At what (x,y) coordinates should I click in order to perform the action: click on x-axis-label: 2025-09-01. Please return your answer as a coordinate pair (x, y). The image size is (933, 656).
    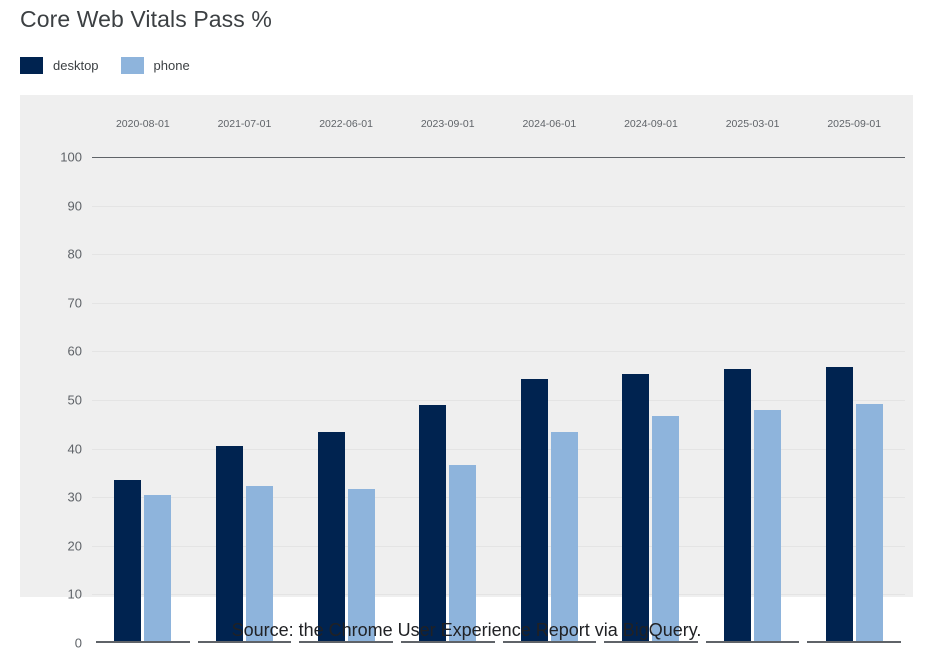
    Looking at the image, I should click on (854, 124).